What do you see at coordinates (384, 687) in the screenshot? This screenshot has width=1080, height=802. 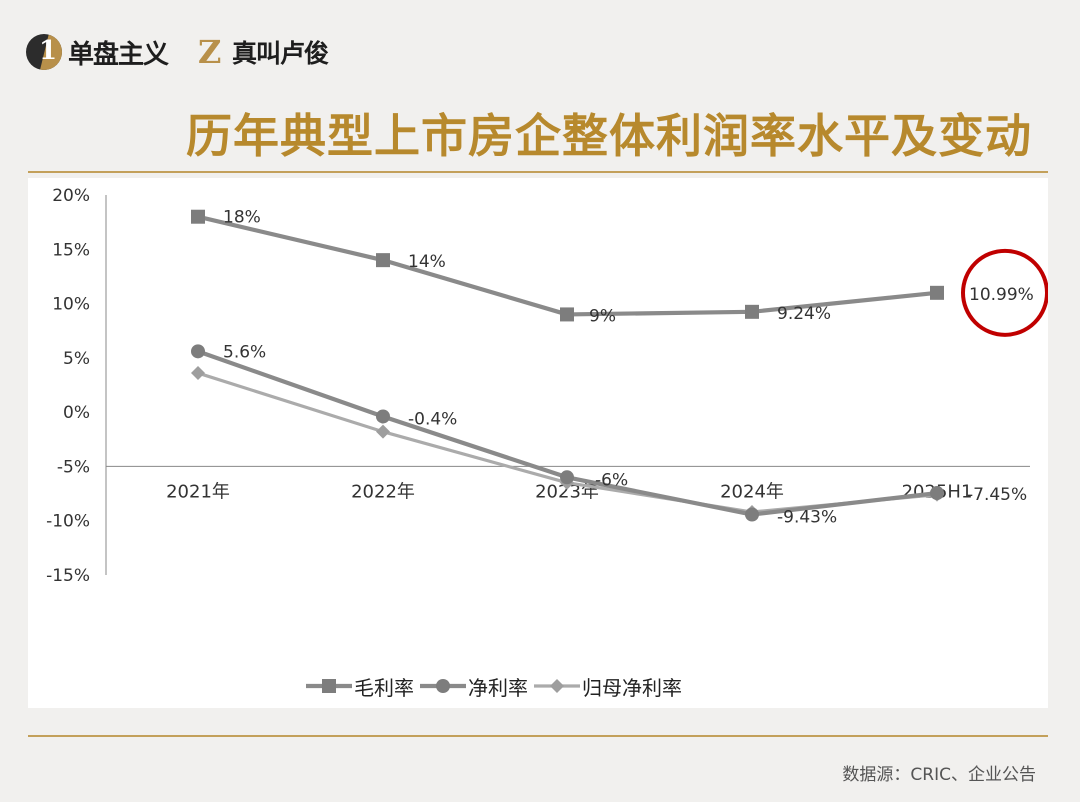 I see `legend-label: 毛利率` at bounding box center [384, 687].